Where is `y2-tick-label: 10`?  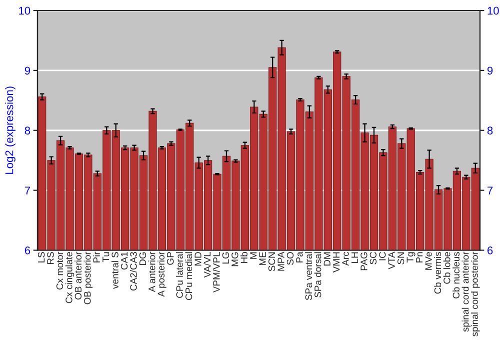
y2-tick-label: 10 is located at coordinates (493, 10).